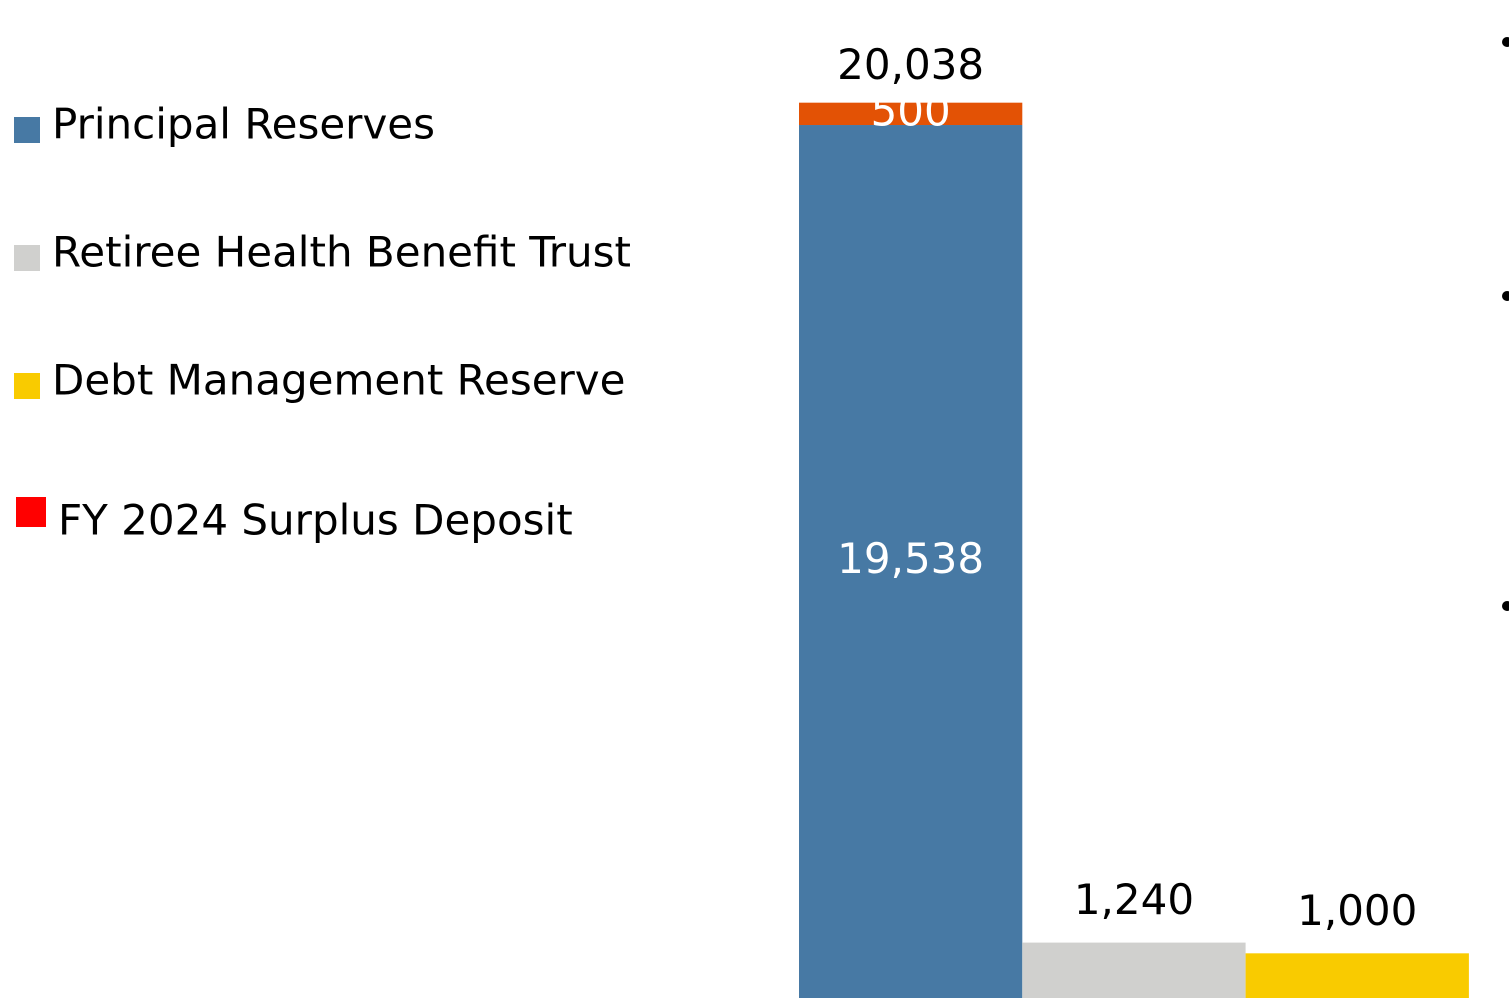 This screenshot has height=998, width=1509. What do you see at coordinates (910, 558) in the screenshot?
I see `data-label: 19,538` at bounding box center [910, 558].